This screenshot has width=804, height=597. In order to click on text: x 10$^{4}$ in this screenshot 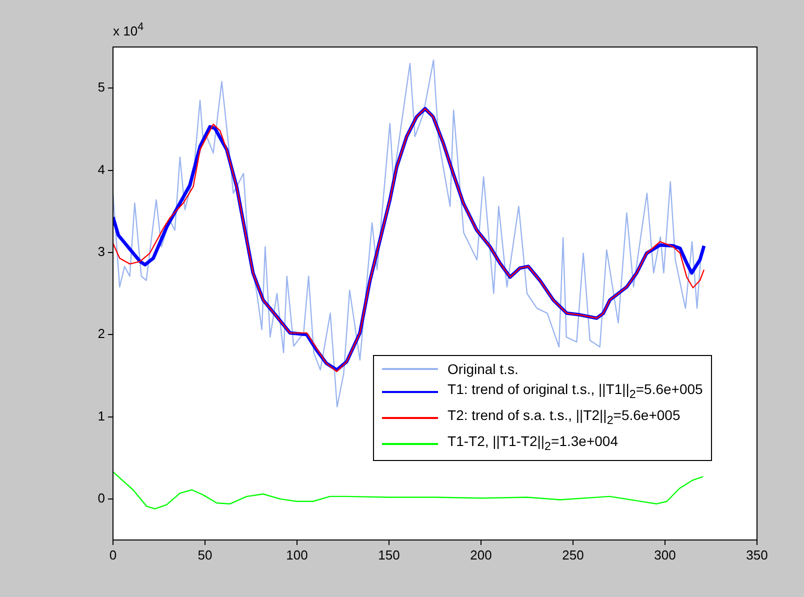, I will do `click(128, 29)`.